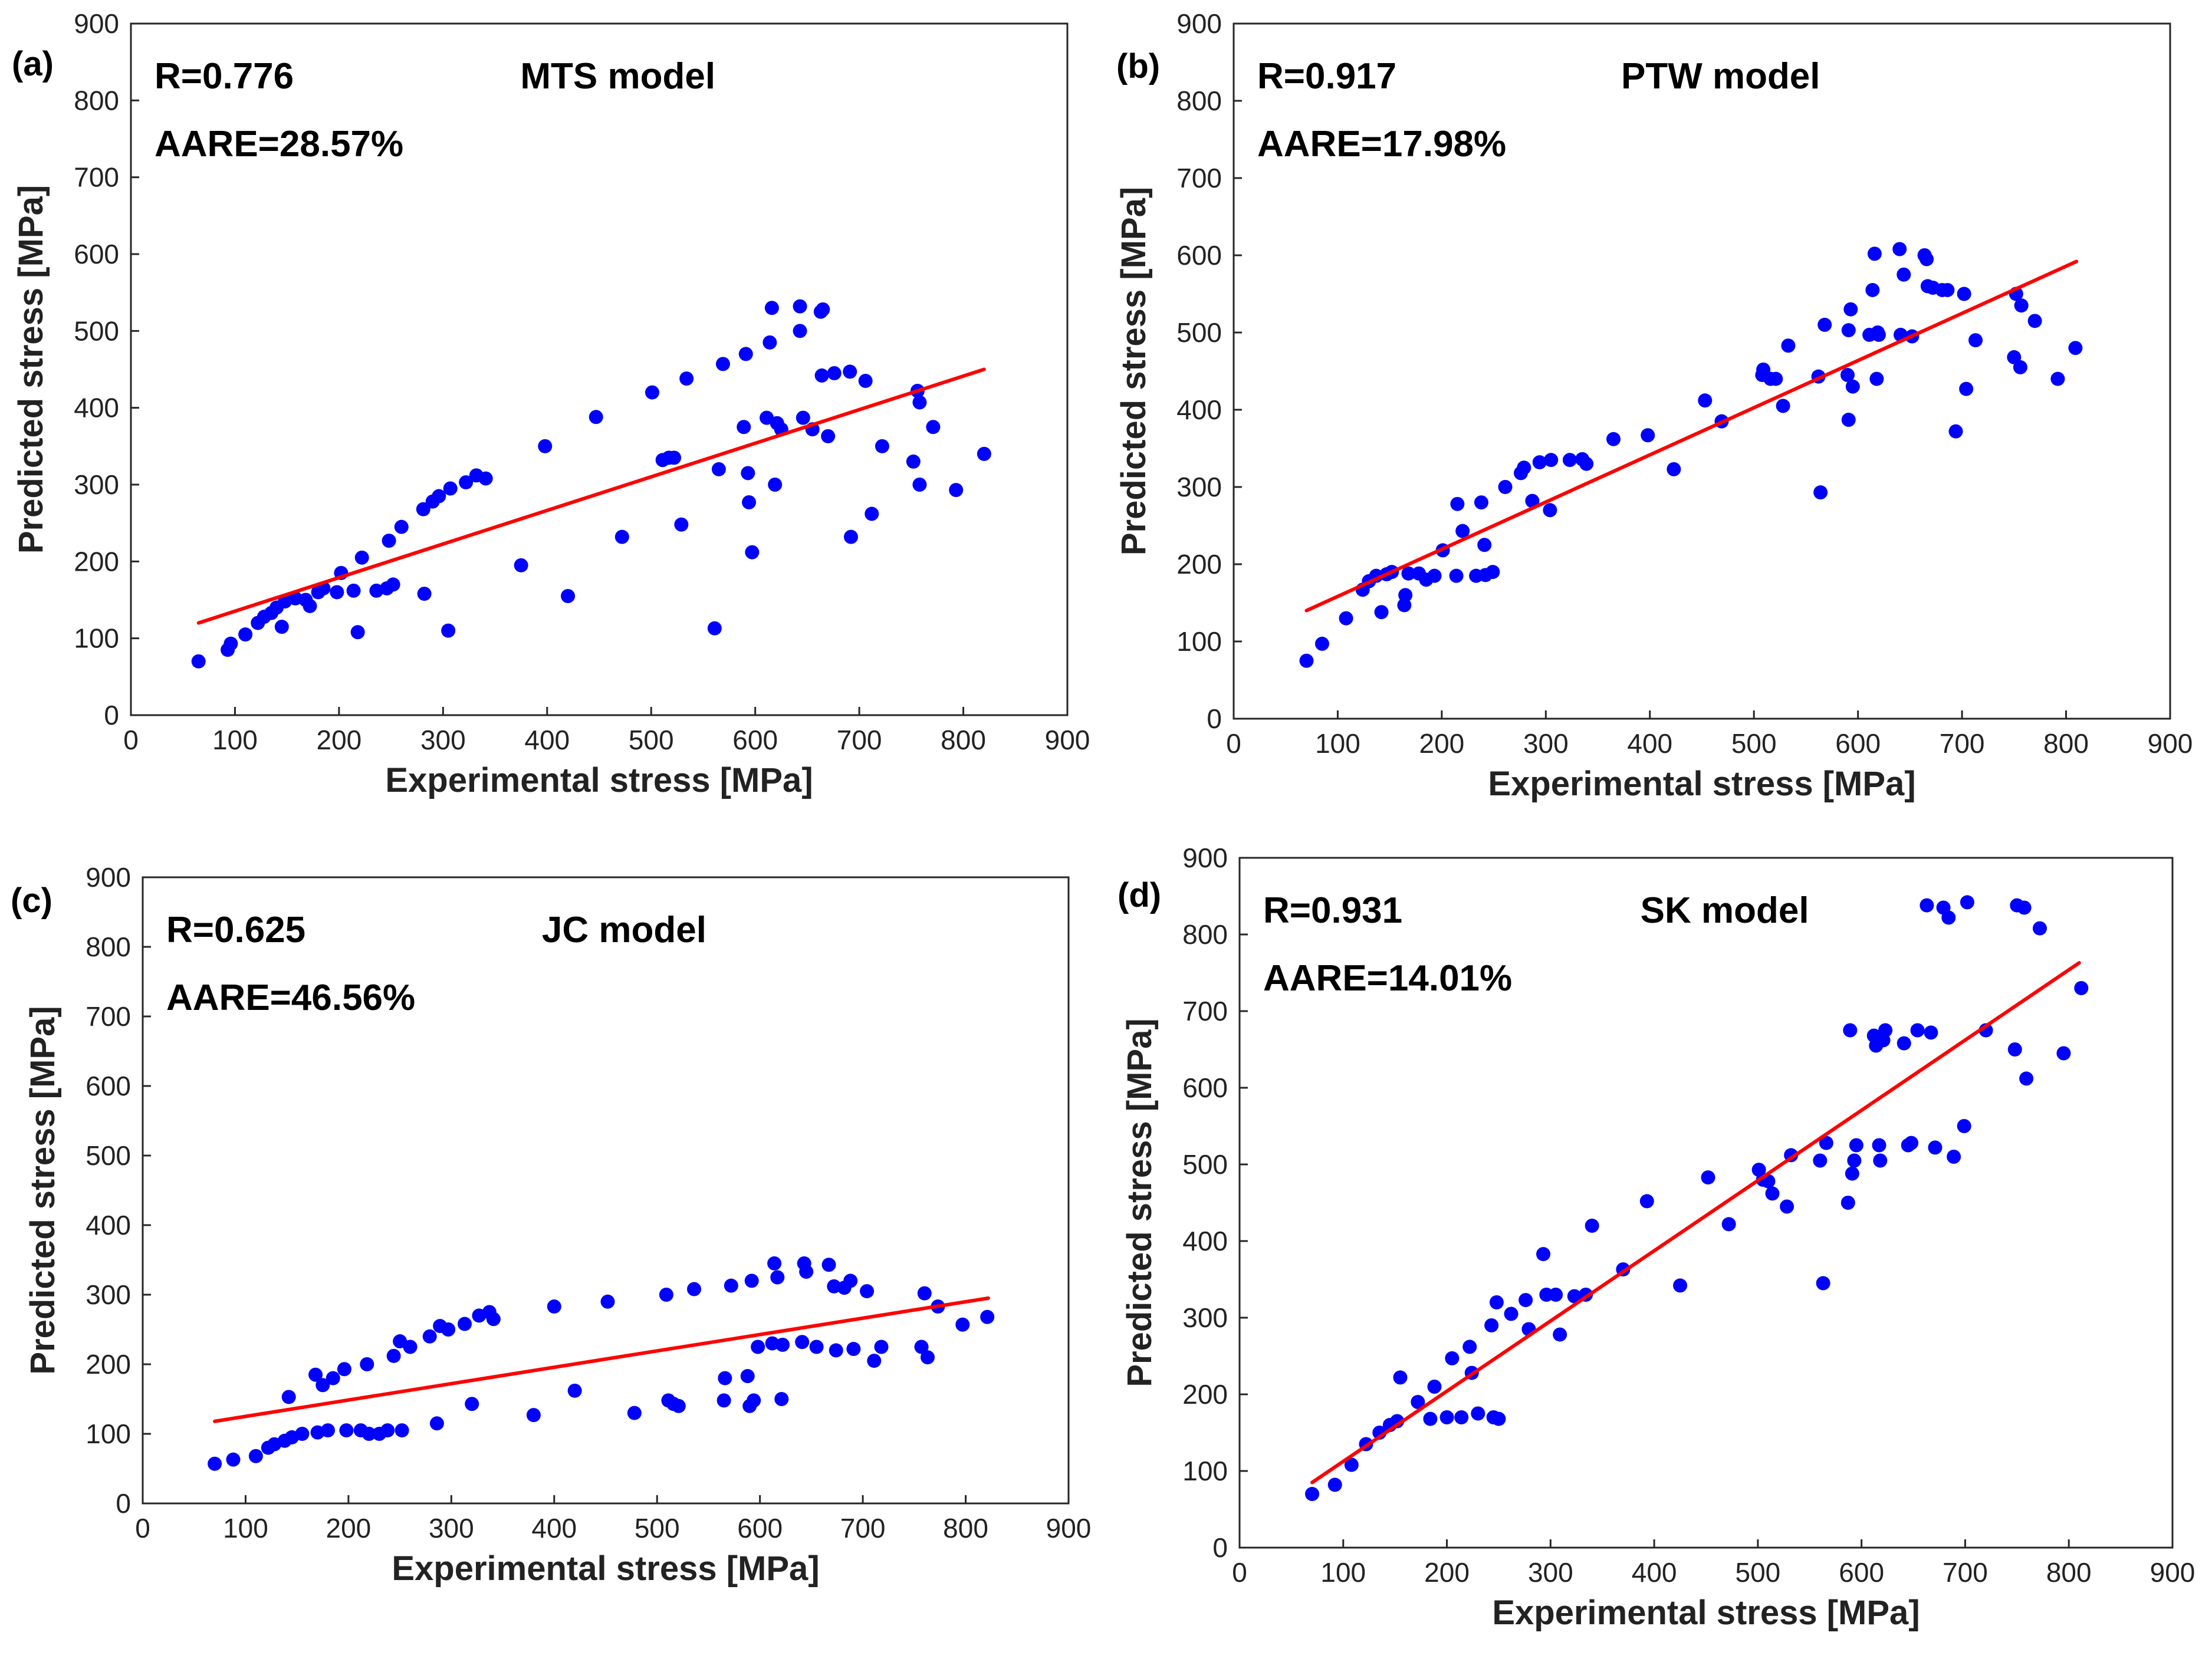 Image resolution: width=2212 pixels, height=1662 pixels. What do you see at coordinates (1326, 76) in the screenshot?
I see `r-value-label: R=0.917` at bounding box center [1326, 76].